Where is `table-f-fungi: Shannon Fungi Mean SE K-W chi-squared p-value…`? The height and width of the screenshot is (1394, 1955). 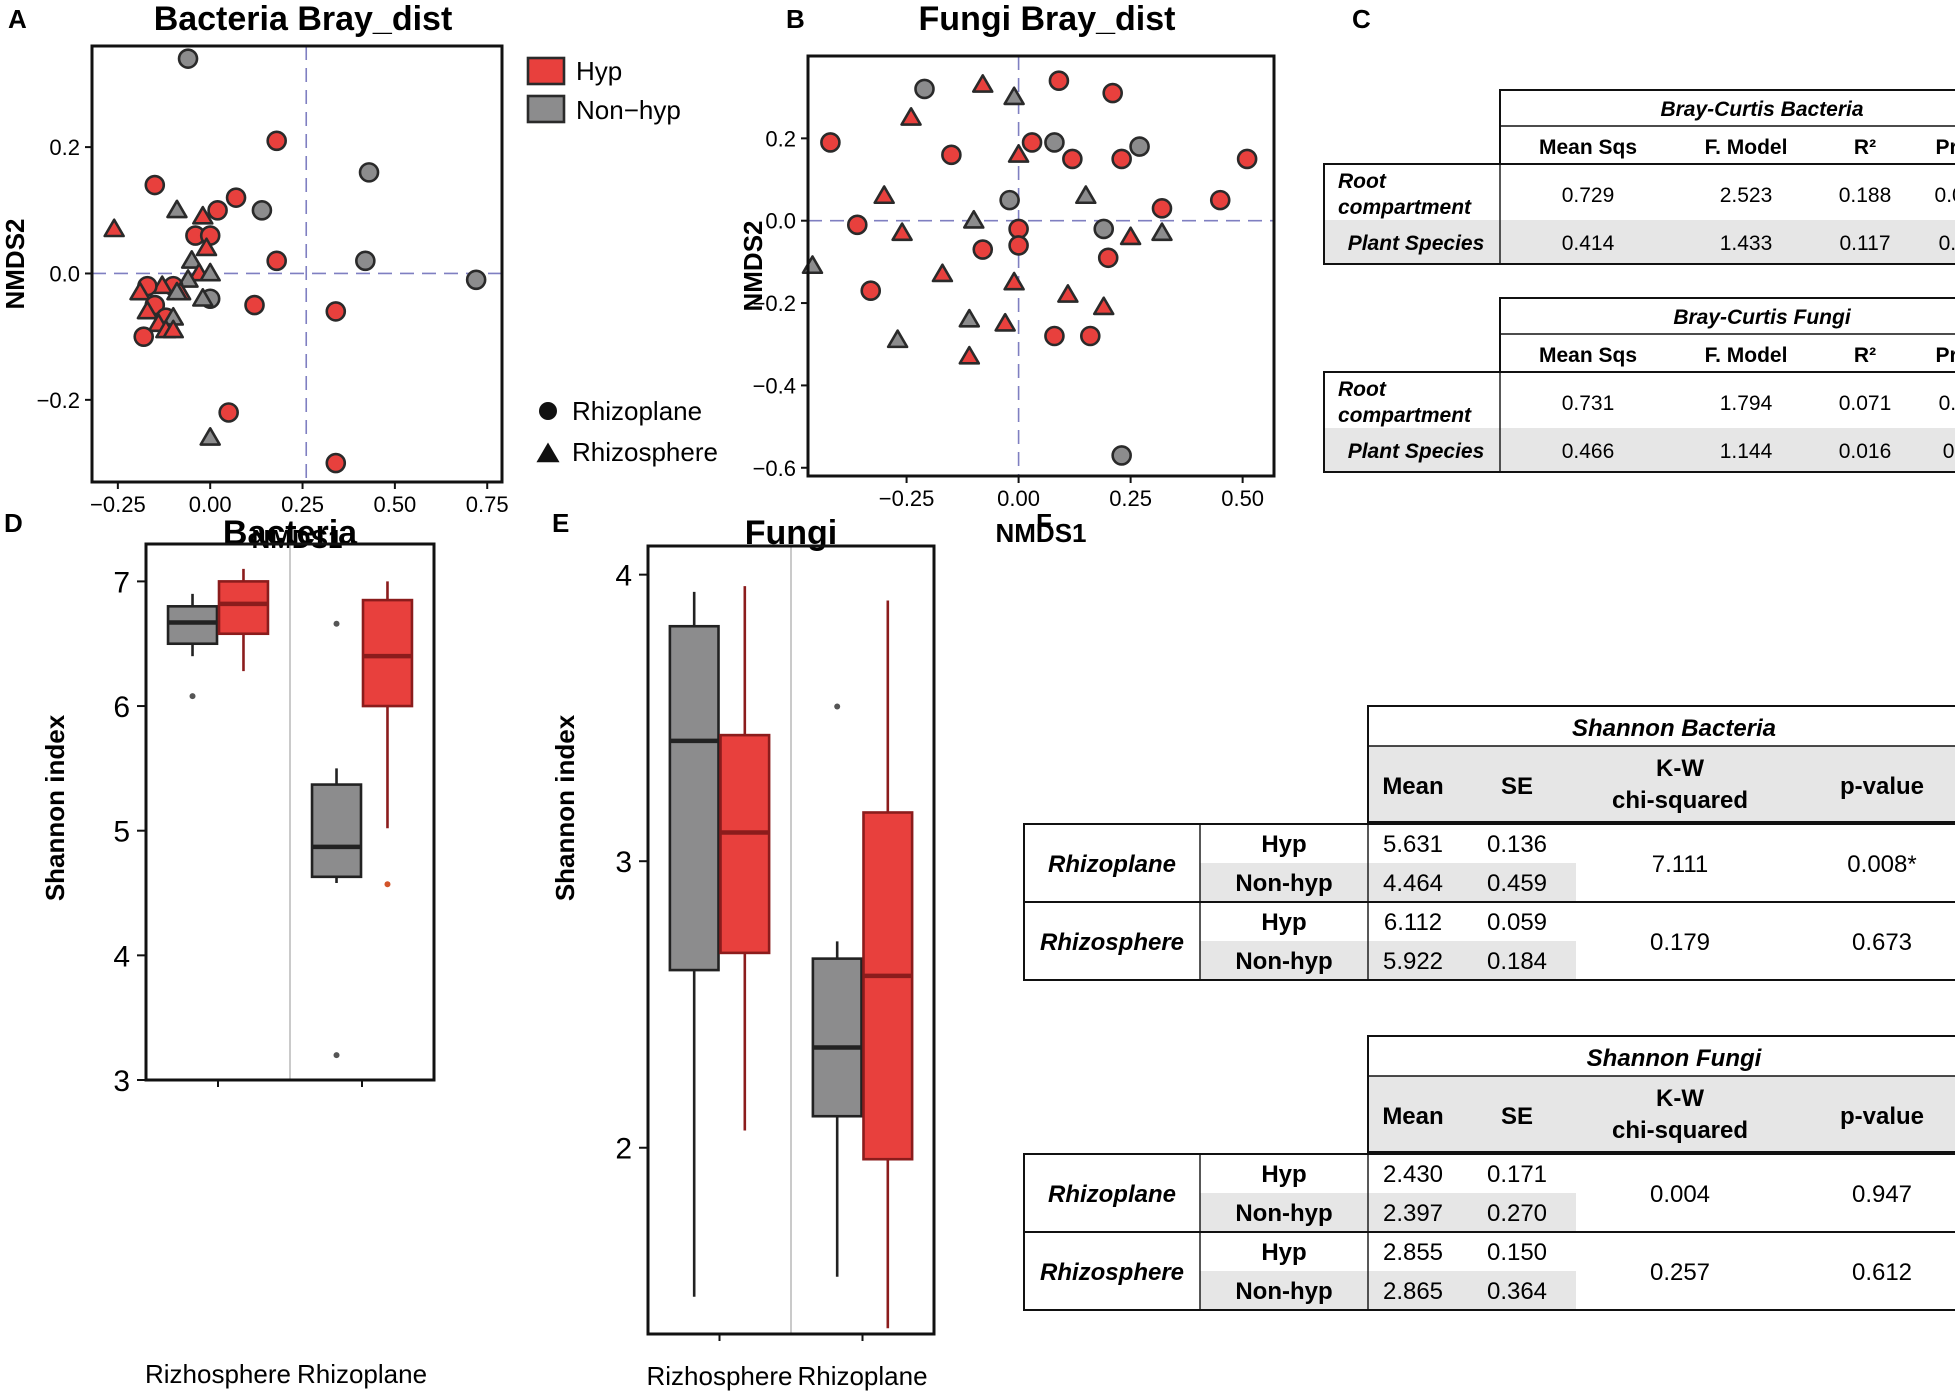
table-f-fungi: Shannon Fungi Mean SE K-W chi-squared p-value… is located at coordinates (1489, 1173).